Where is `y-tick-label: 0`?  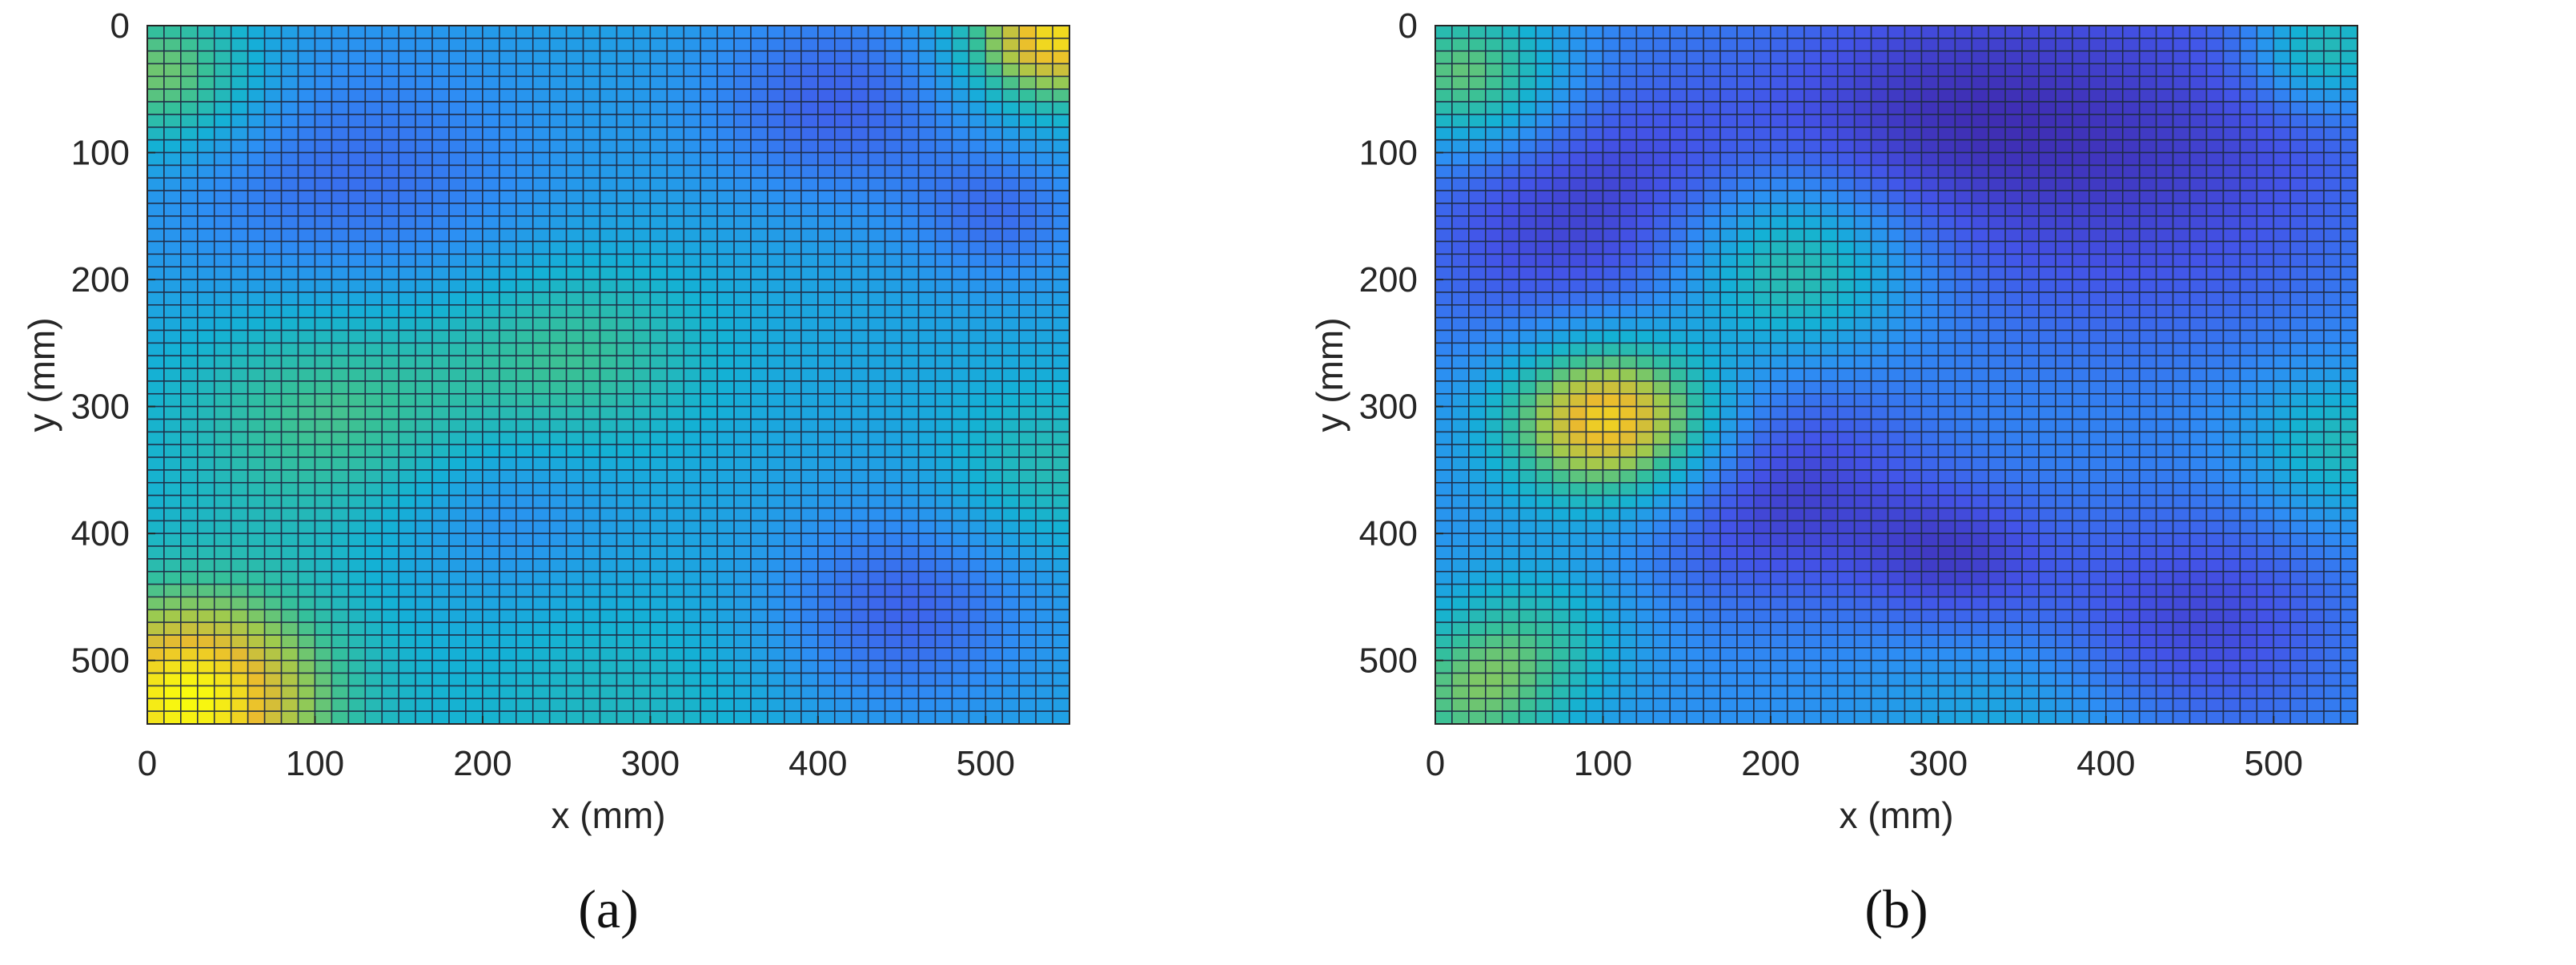 y-tick-label: 0 is located at coordinates (120, 26).